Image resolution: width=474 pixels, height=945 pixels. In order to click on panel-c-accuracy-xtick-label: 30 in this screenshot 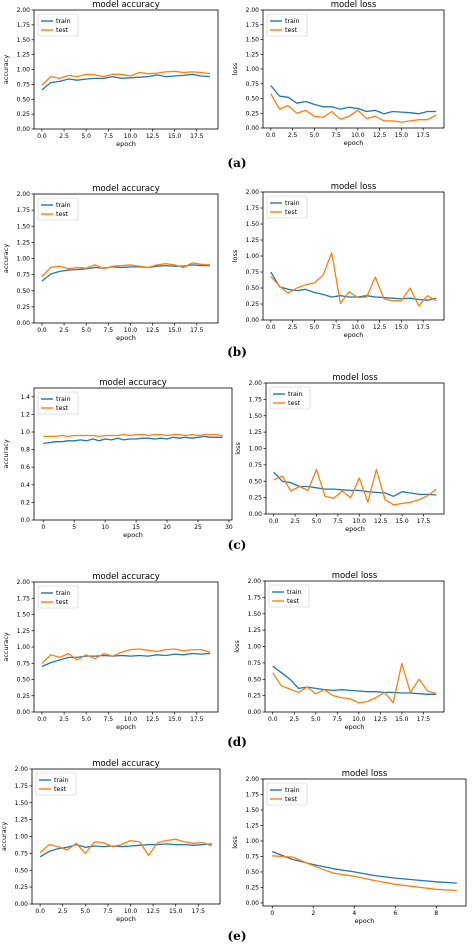, I will do `click(229, 527)`.